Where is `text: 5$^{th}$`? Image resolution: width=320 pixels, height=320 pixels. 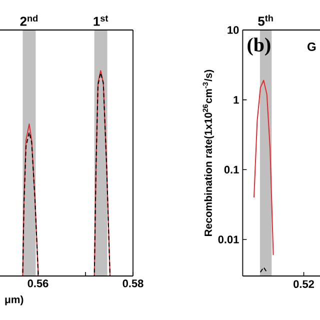
text: 5$^{th}$ is located at coordinates (265, 20).